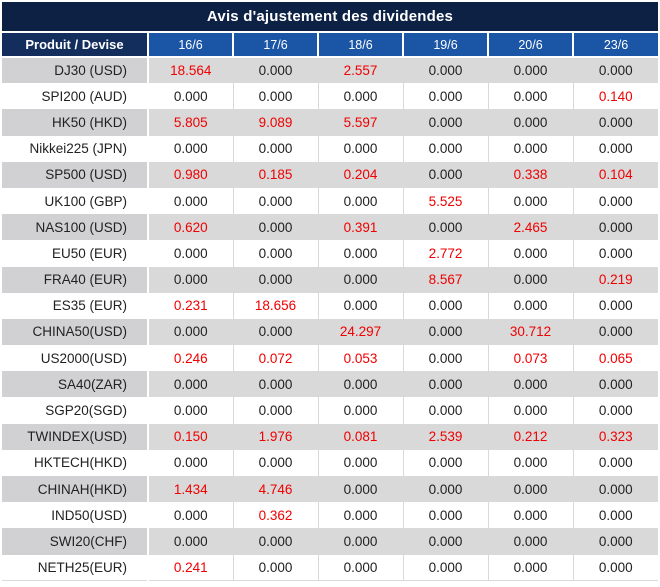 This screenshot has width=660, height=587. What do you see at coordinates (75, 253) in the screenshot?
I see `product-name: EU50 (EUR)` at bounding box center [75, 253].